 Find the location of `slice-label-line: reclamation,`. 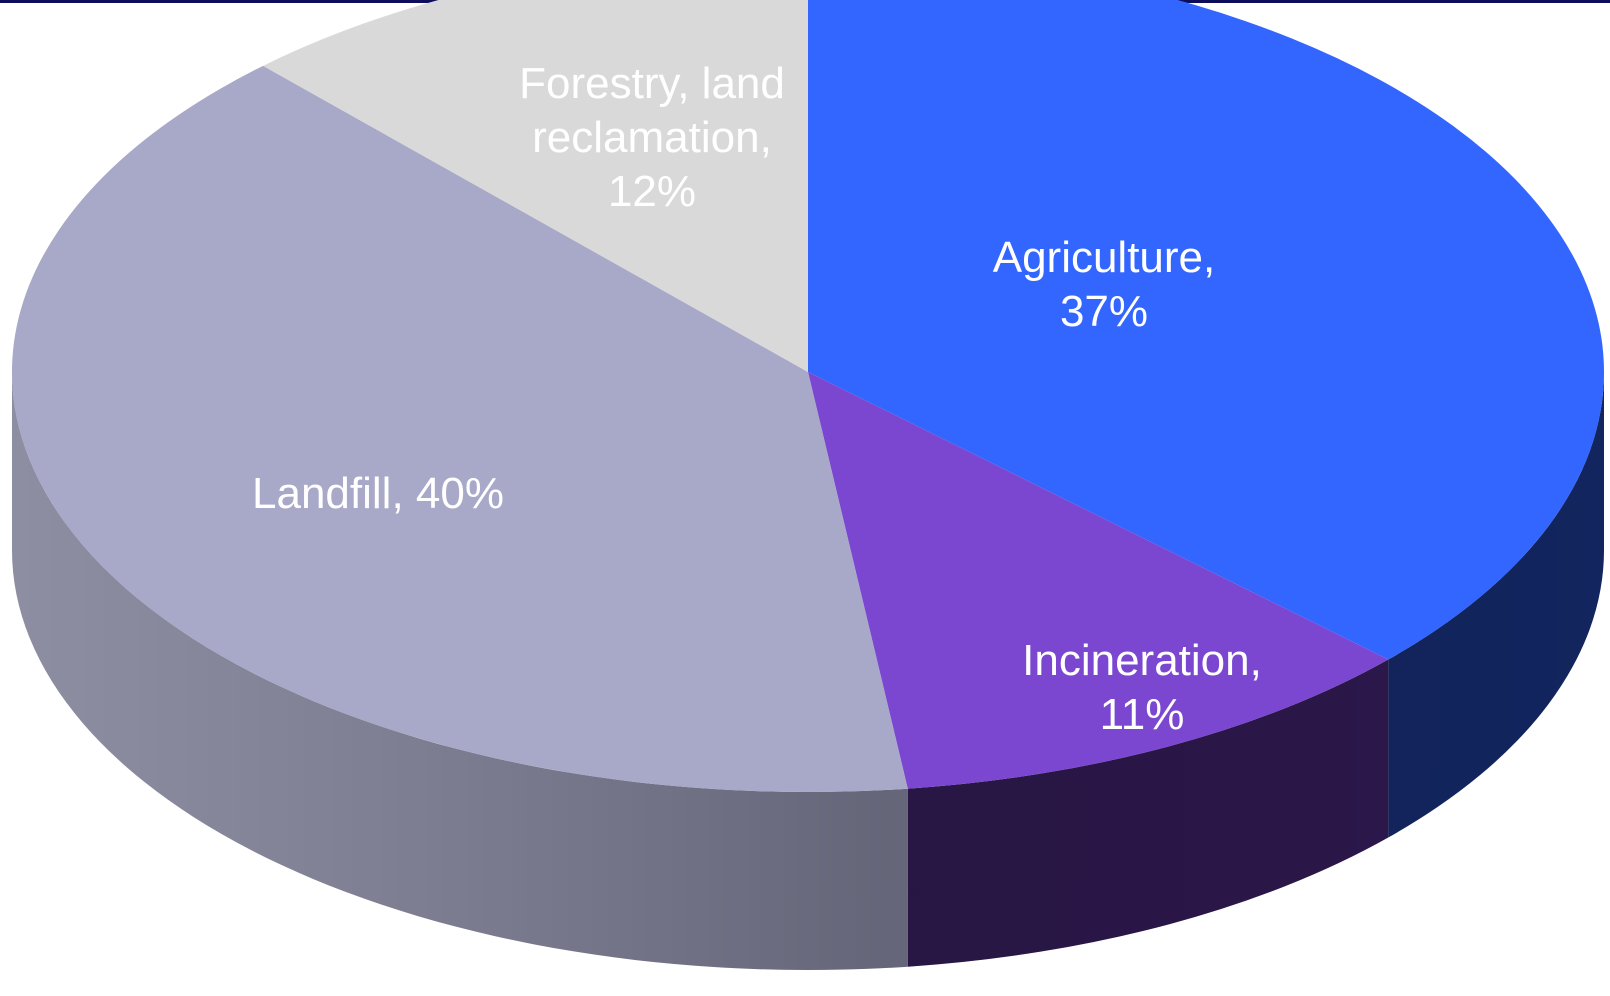

slice-label-line: reclamation, is located at coordinates (652, 137).